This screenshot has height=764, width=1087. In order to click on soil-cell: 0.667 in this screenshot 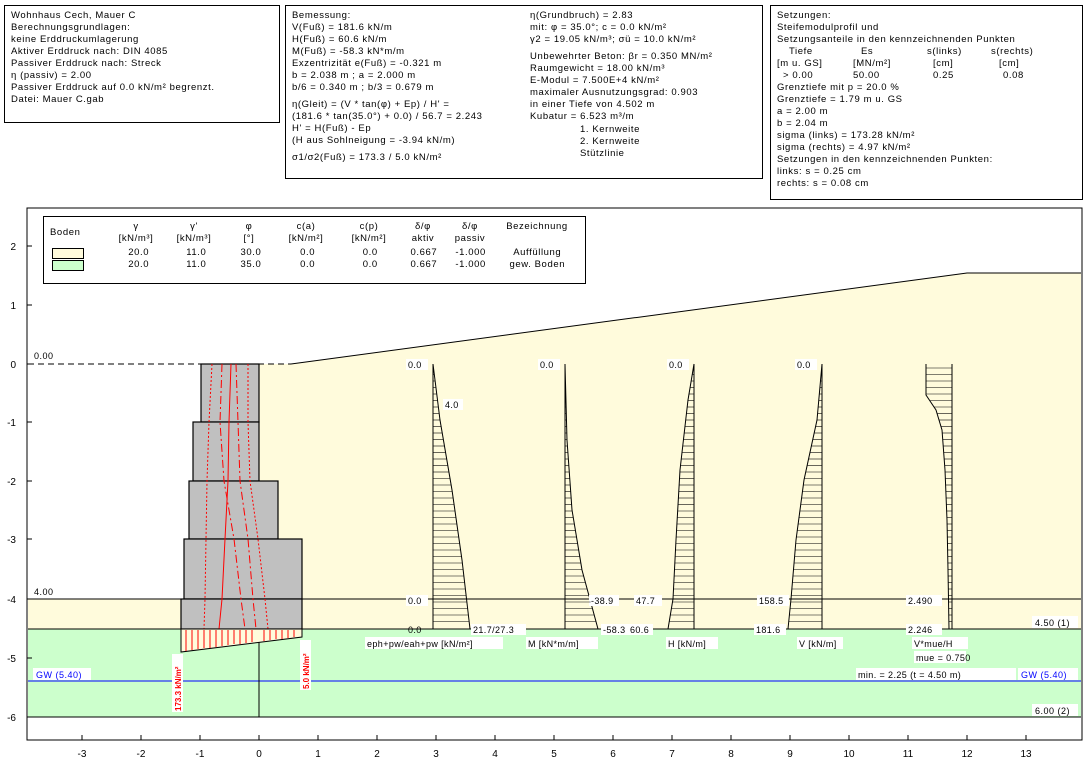, I will do `click(424, 264)`.